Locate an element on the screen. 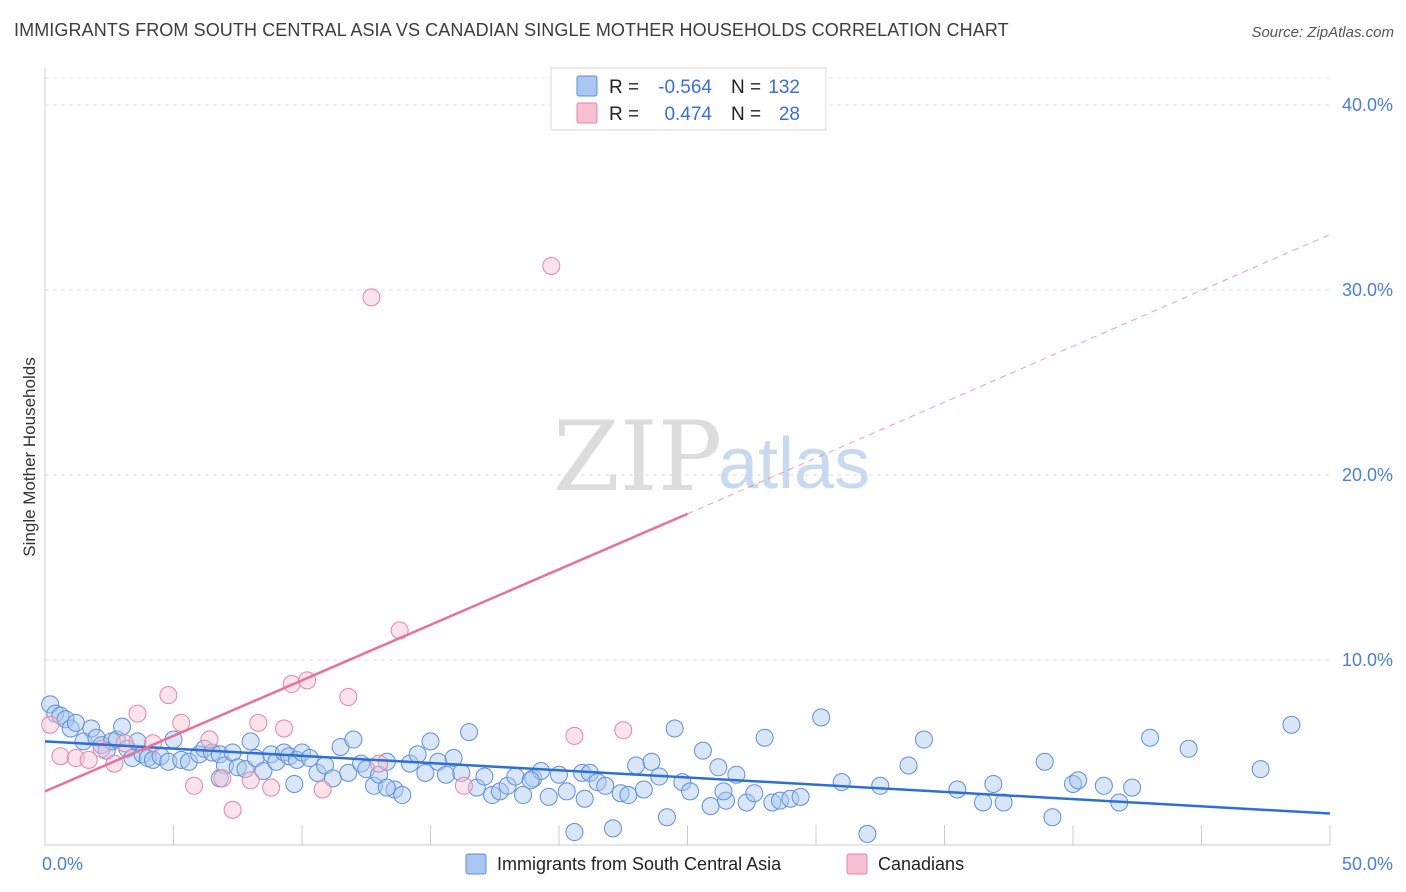 The image size is (1406, 892). y-tick-label: 10.0% is located at coordinates (1367, 660).